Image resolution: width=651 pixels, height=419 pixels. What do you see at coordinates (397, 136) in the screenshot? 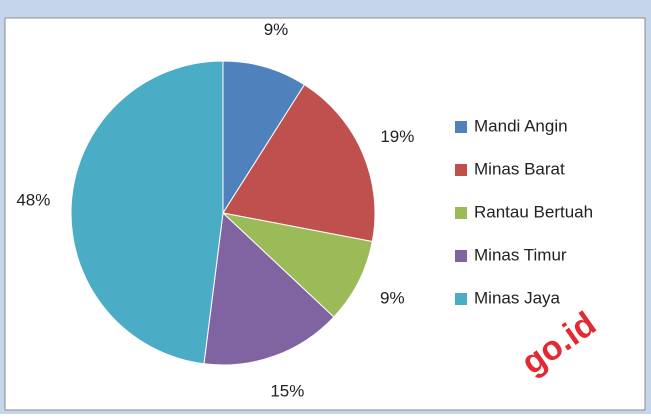
I see `data-label: 19%` at bounding box center [397, 136].